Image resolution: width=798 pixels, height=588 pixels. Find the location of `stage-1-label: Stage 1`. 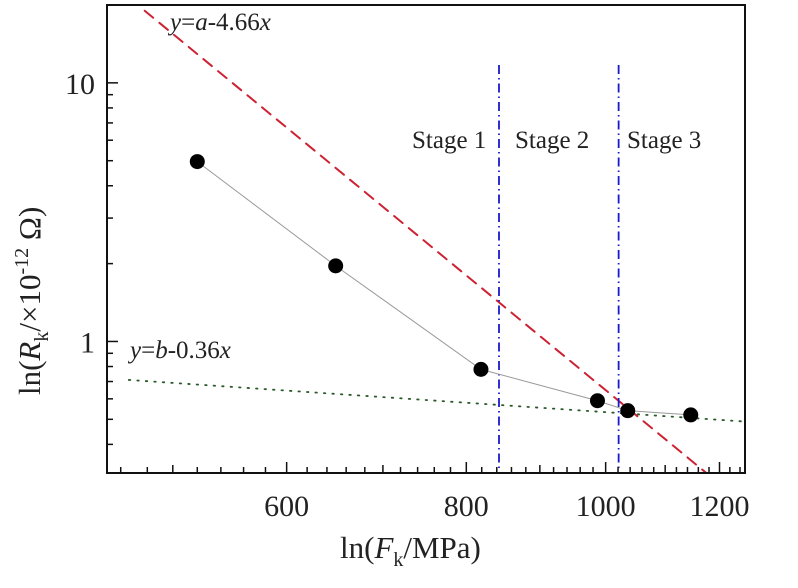

stage-1-label: Stage 1 is located at coordinates (449, 140).